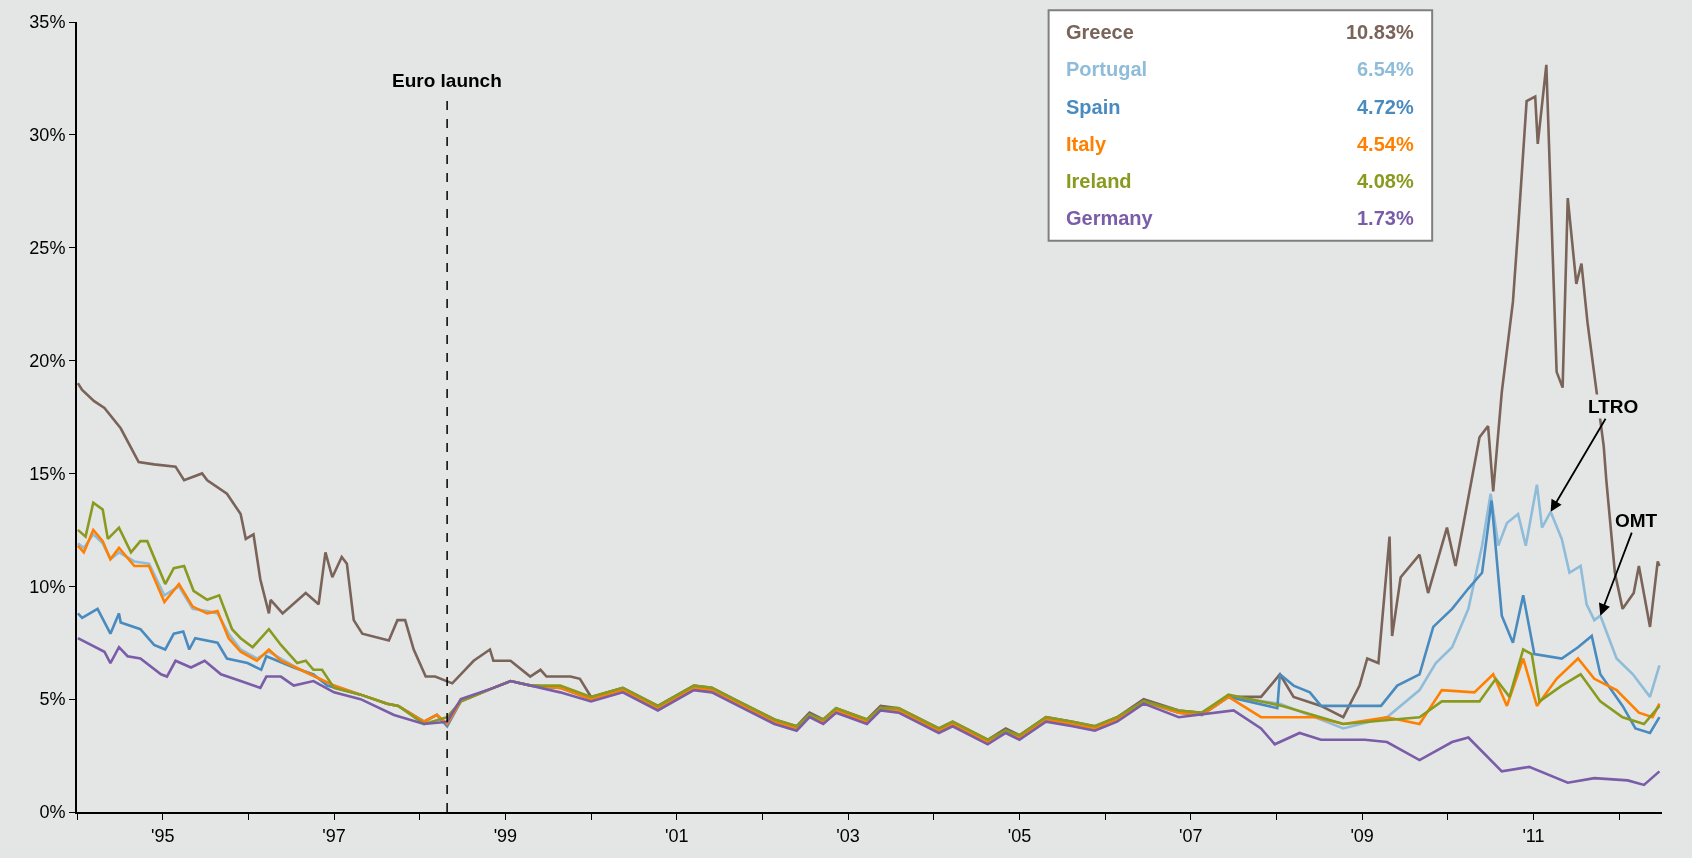  I want to click on x-tick-label: '09, so click(1362, 835).